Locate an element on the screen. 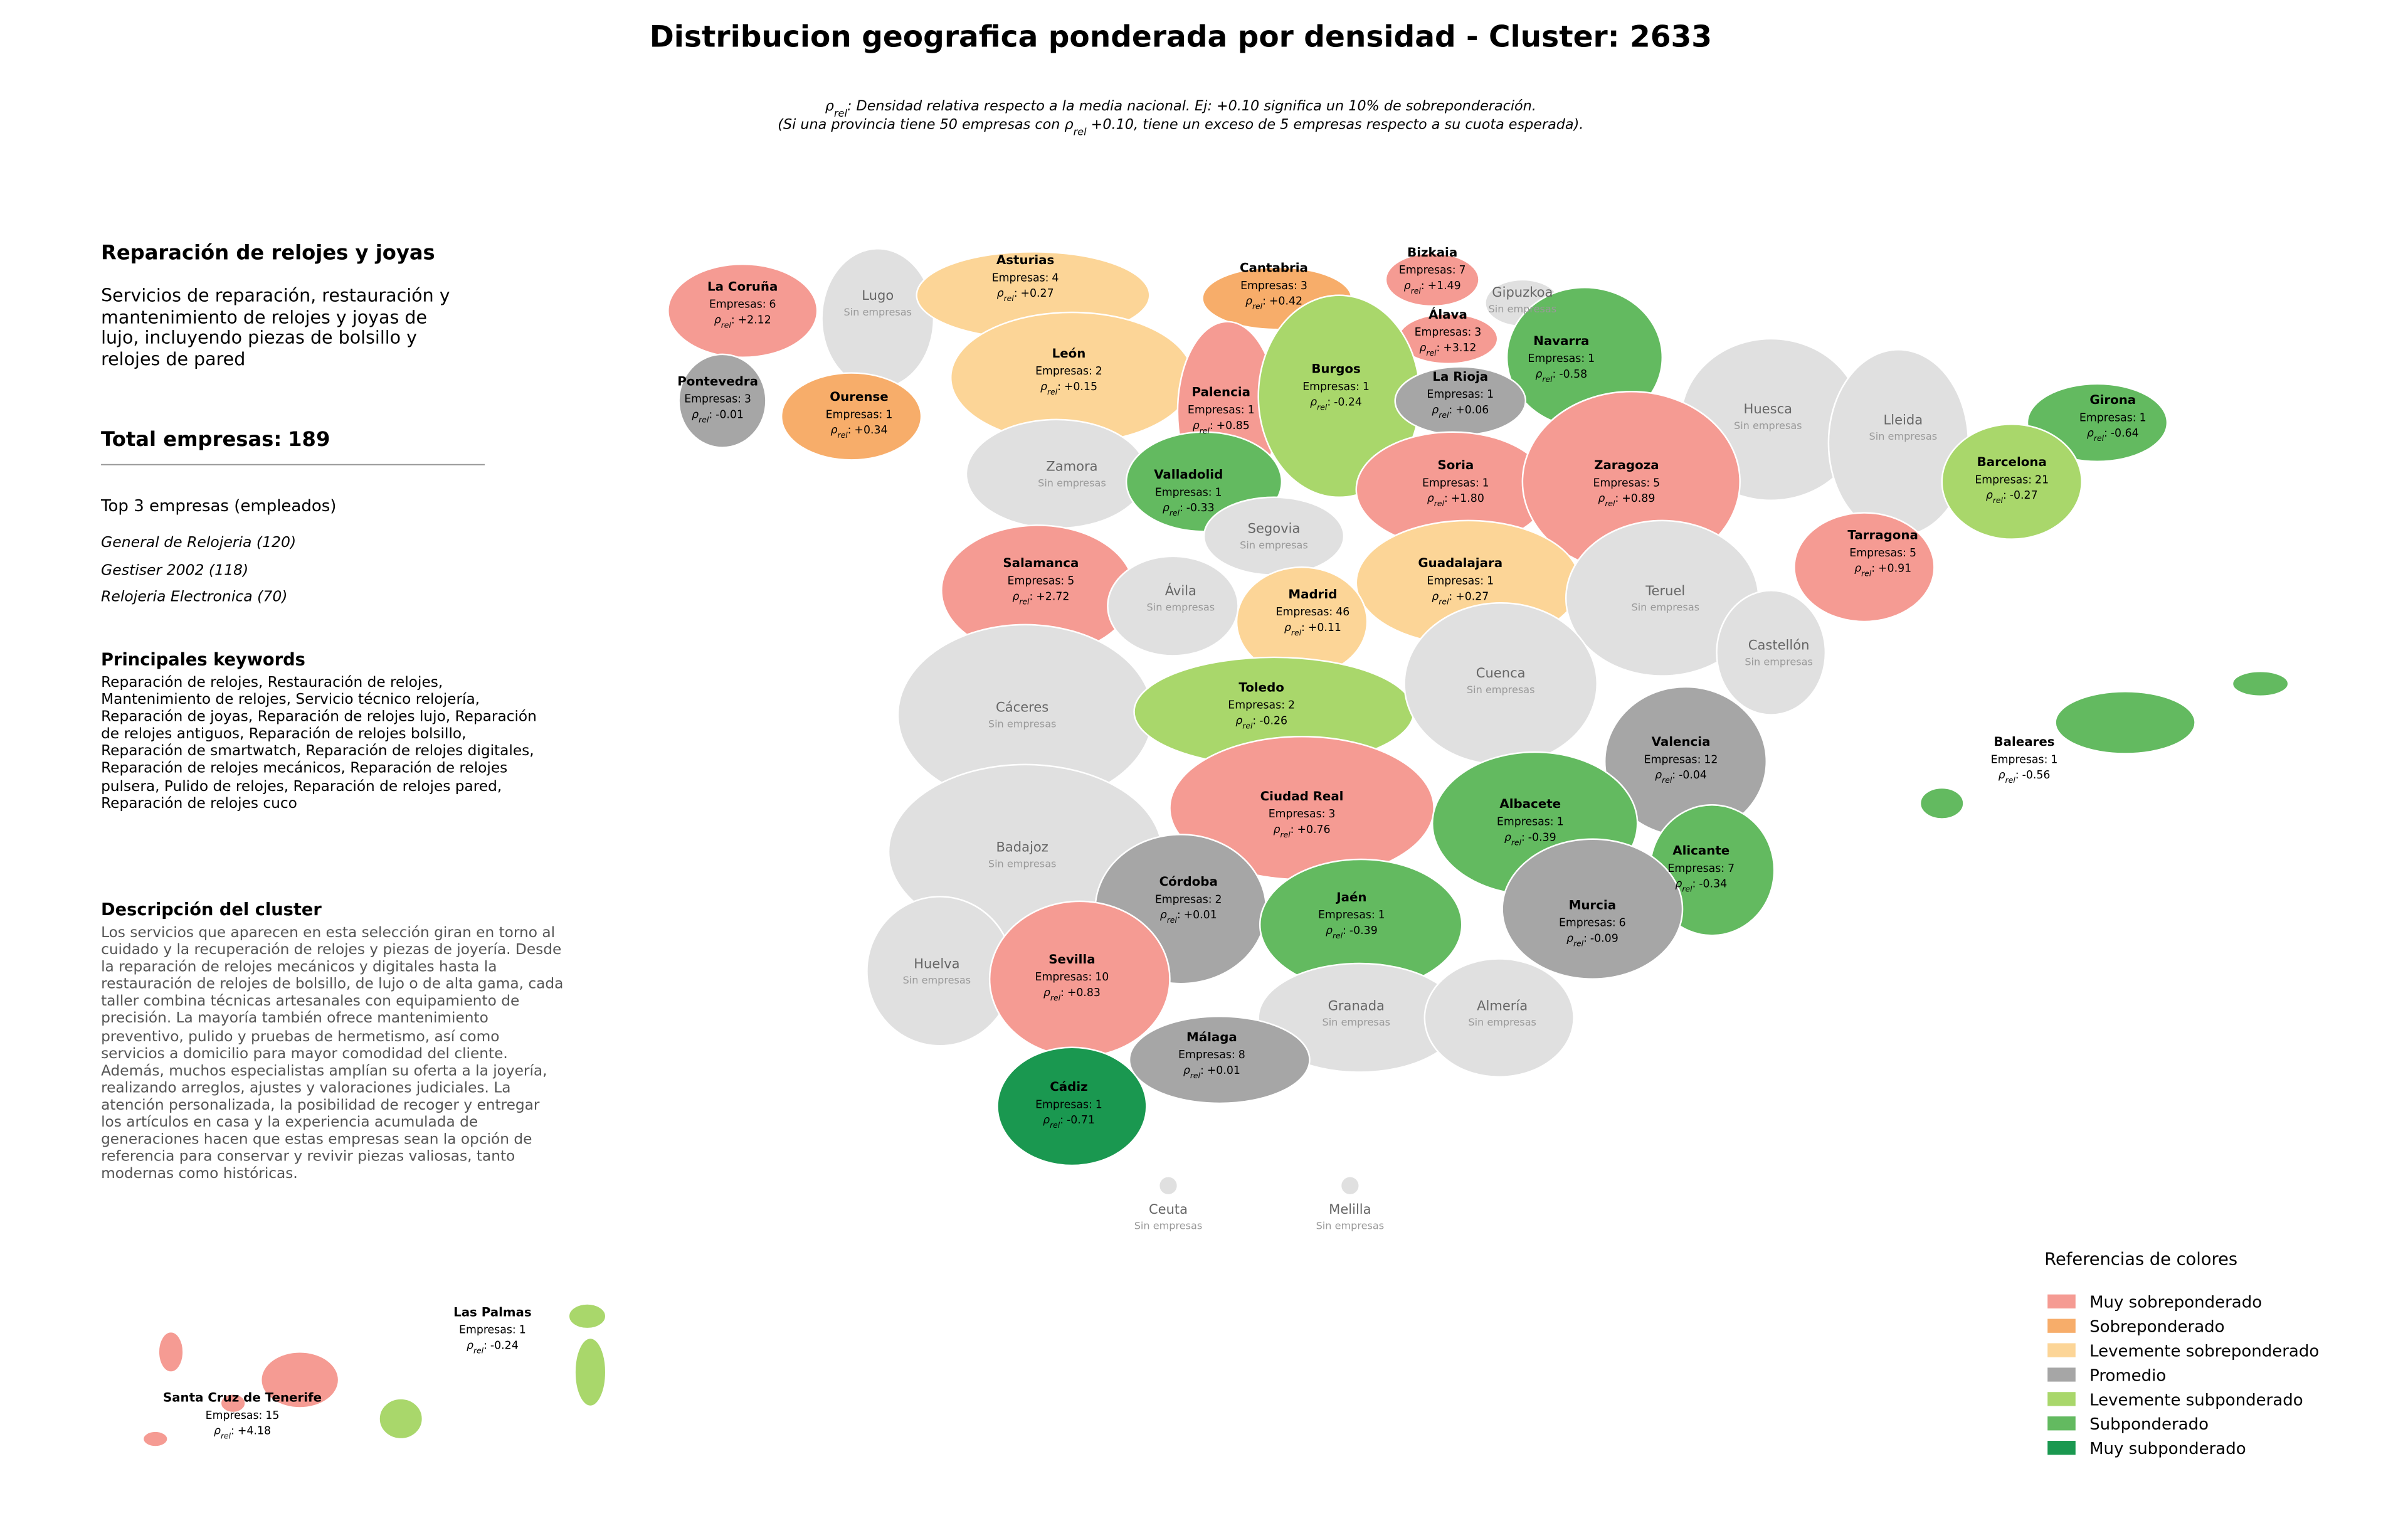 The width and height of the screenshot is (2408, 1528). province-name: Alicante is located at coordinates (1700, 851).